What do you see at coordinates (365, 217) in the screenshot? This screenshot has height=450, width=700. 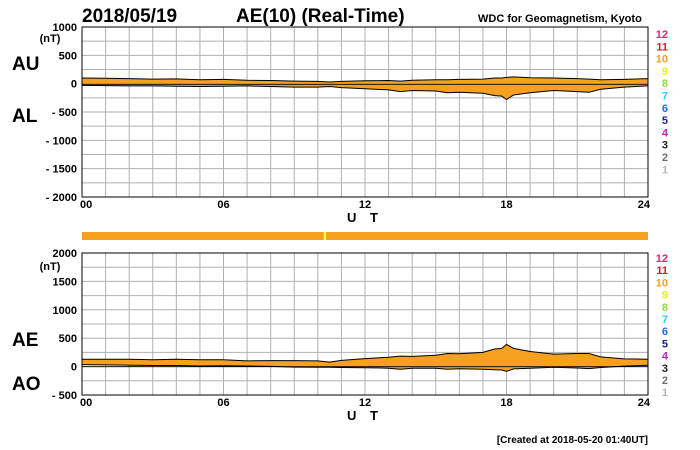 I see `top-x-axis-label: U T` at bounding box center [365, 217].